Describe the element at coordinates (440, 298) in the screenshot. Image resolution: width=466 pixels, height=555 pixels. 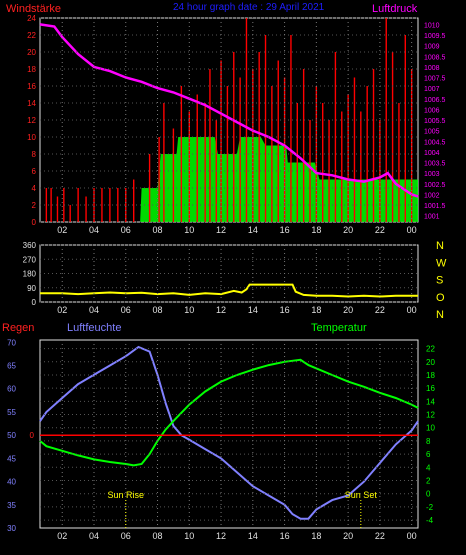
I see `compass-label: O` at that location.